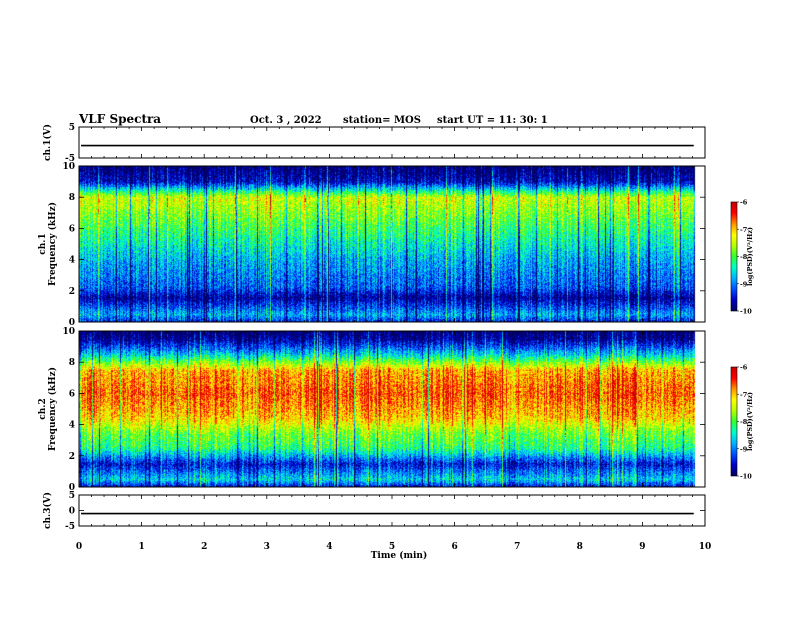 Image resolution: width=792 pixels, height=617 pixels. I want to click on y-axis-label: ch.2, so click(43, 408).